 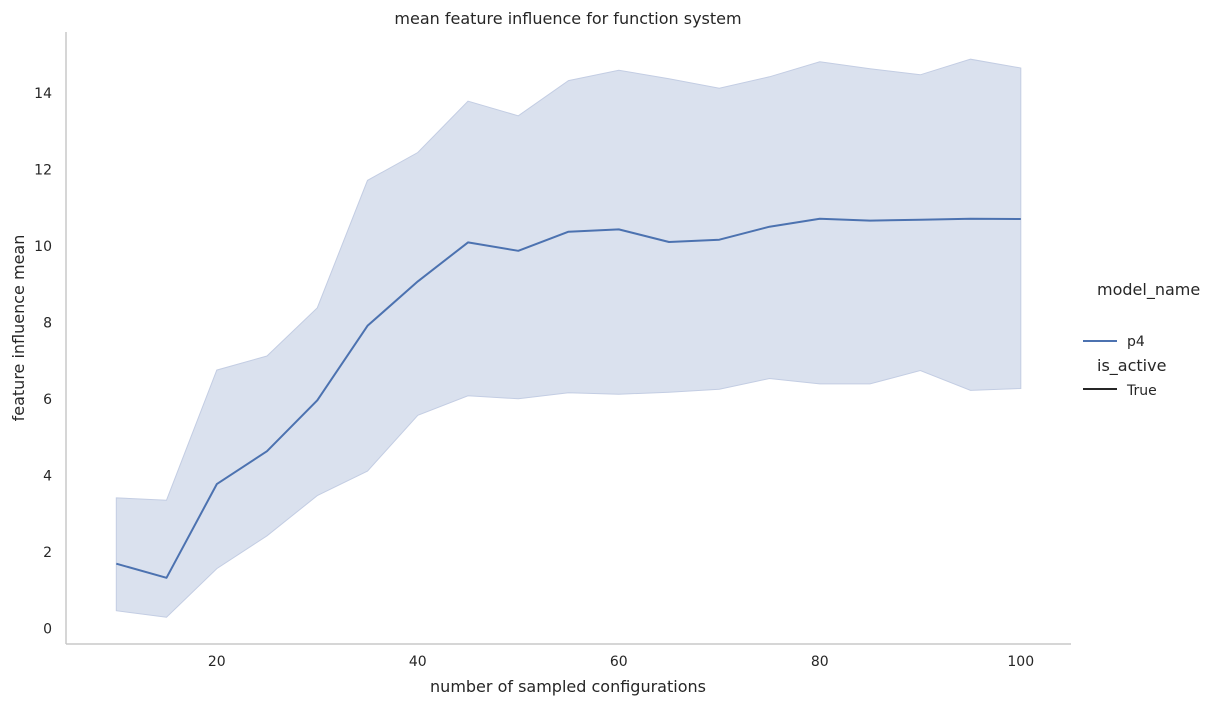 I want to click on legend-entry-p4: p4, so click(x=1136, y=342).